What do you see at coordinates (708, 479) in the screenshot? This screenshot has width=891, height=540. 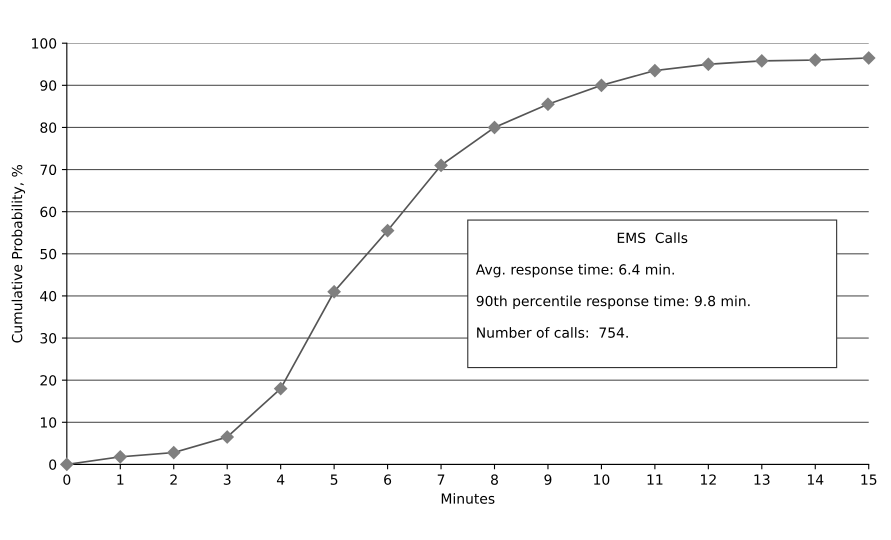 I see `x-tick-label: 12` at bounding box center [708, 479].